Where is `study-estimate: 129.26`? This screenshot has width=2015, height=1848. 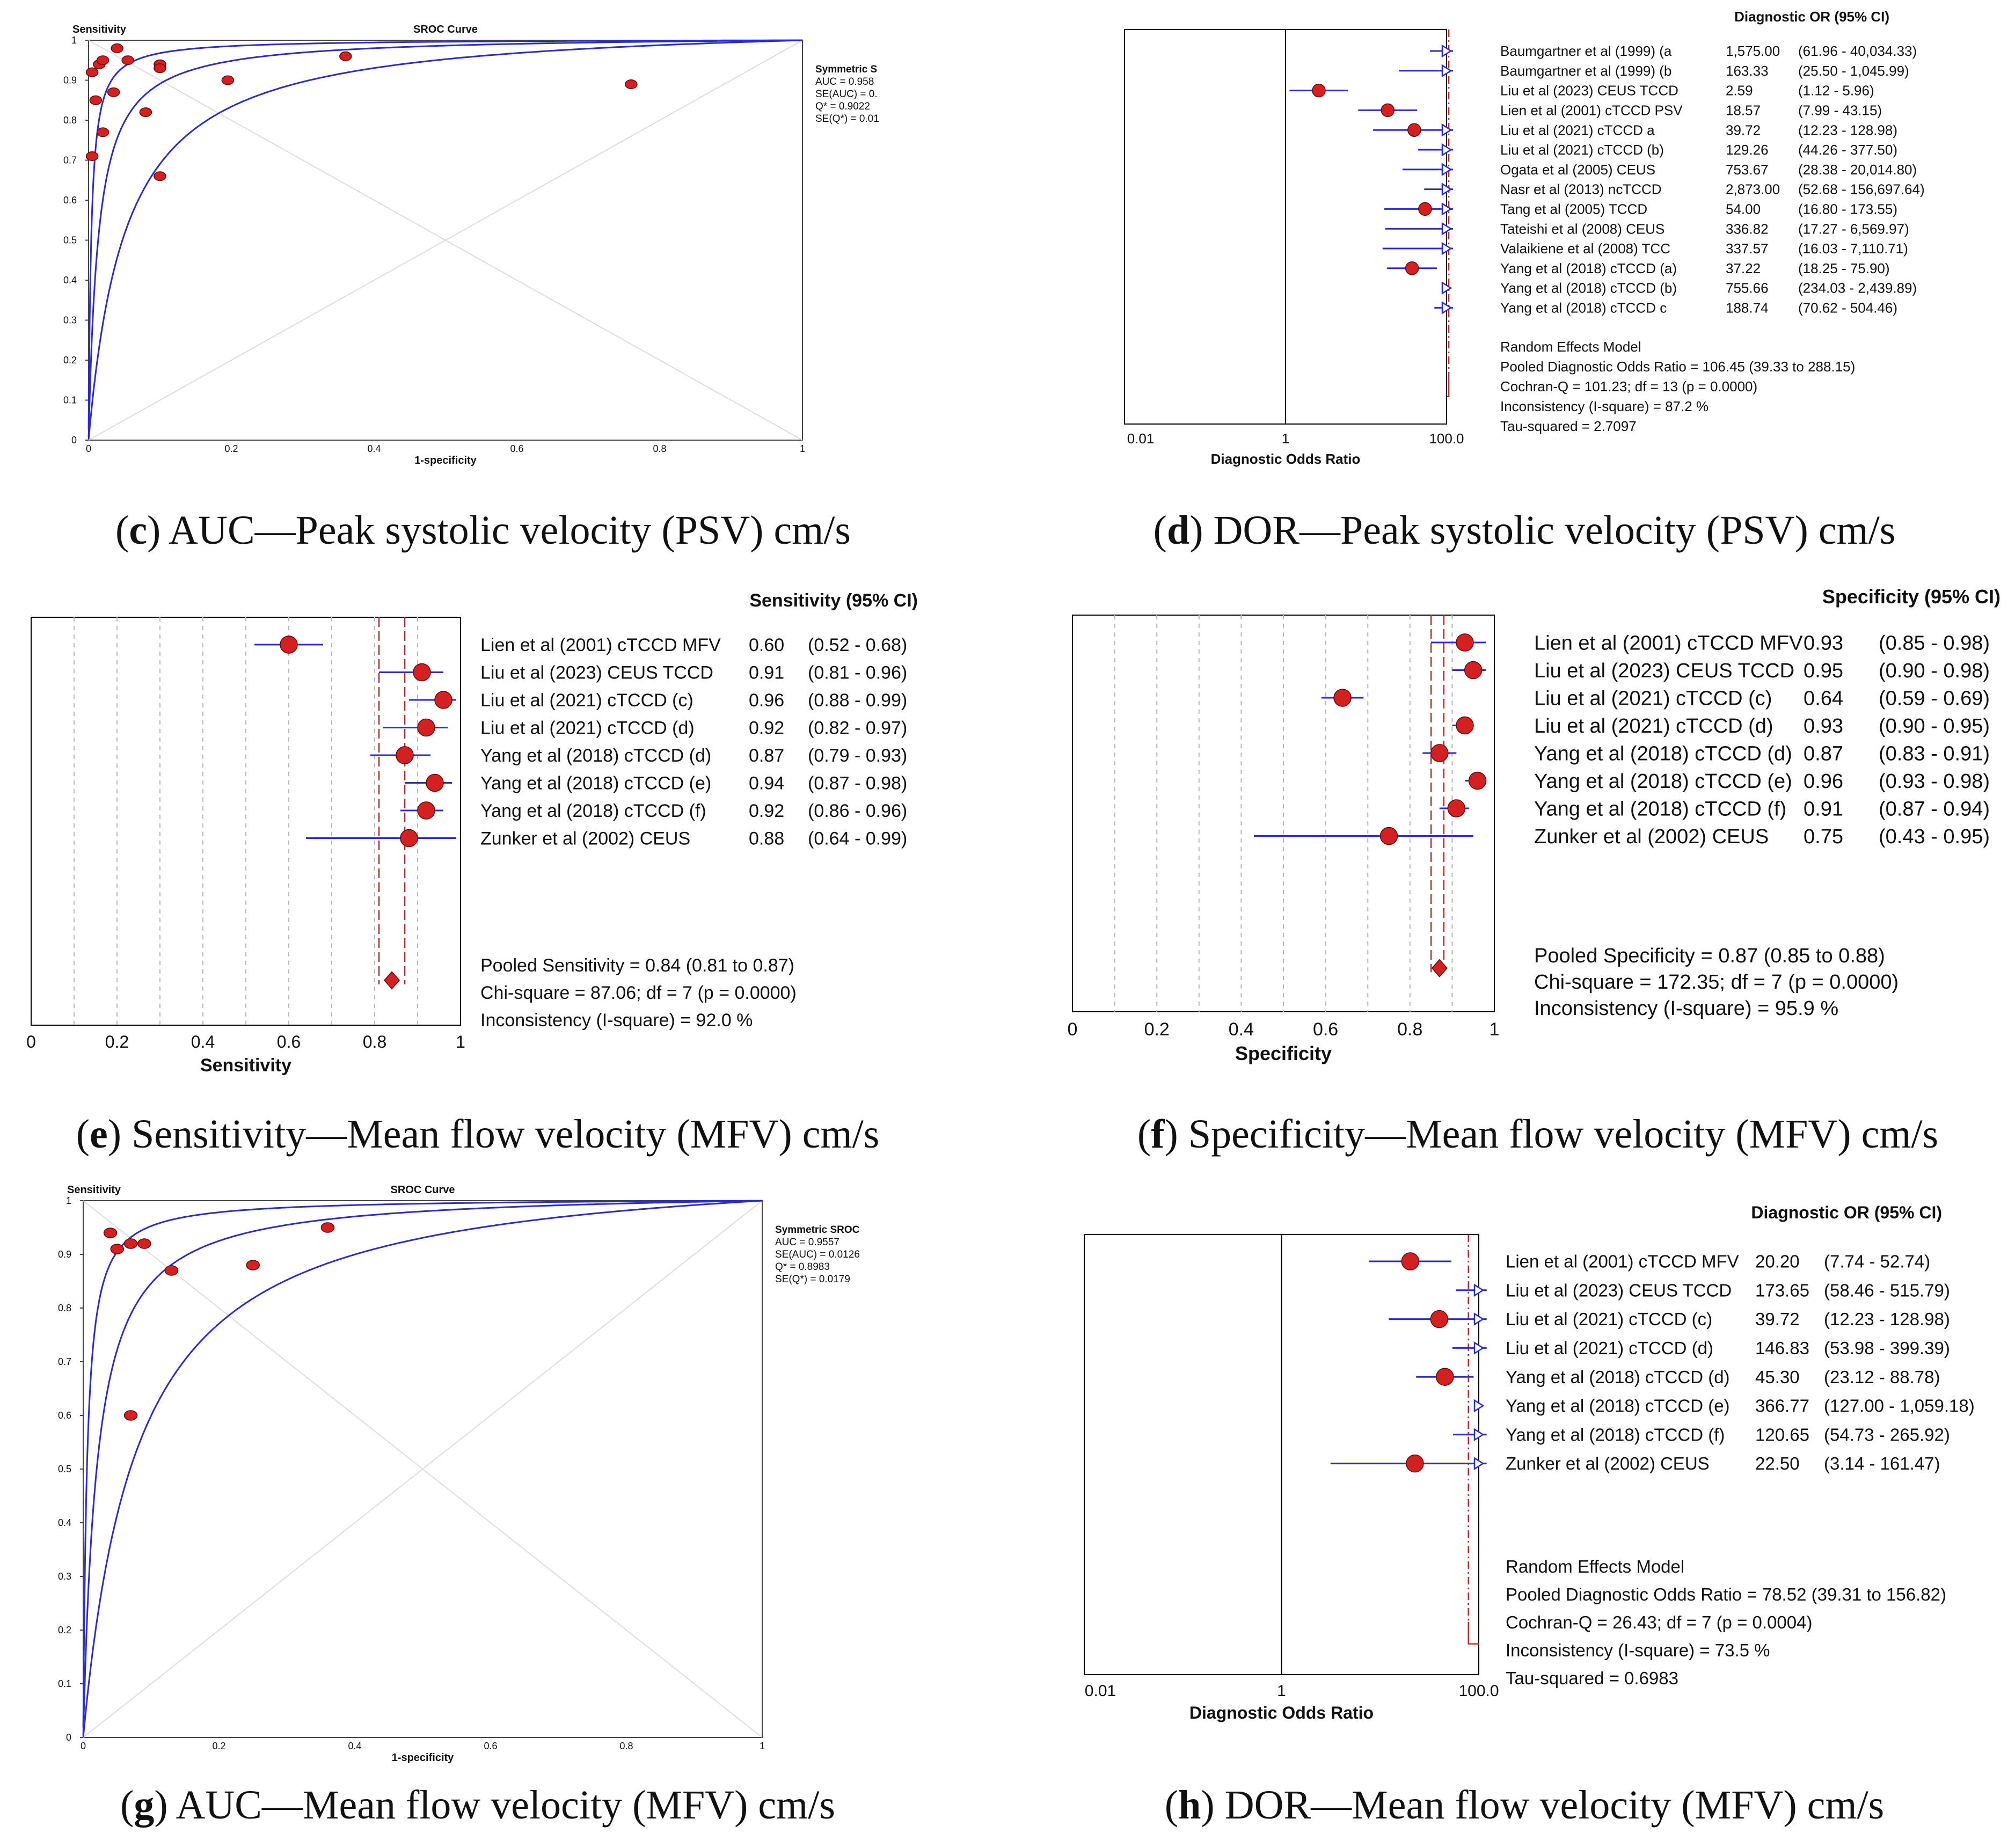
study-estimate: 129.26 is located at coordinates (1747, 150).